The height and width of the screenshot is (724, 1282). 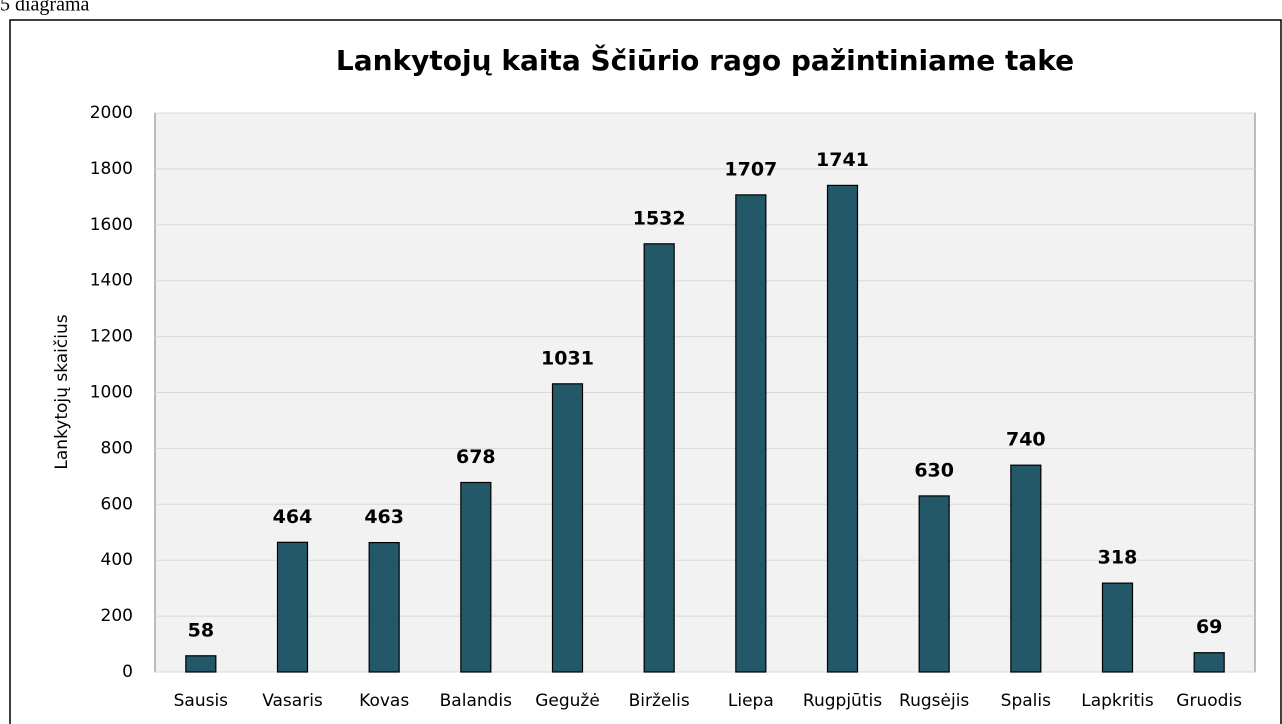 What do you see at coordinates (476, 457) in the screenshot?
I see `value-label: 678` at bounding box center [476, 457].